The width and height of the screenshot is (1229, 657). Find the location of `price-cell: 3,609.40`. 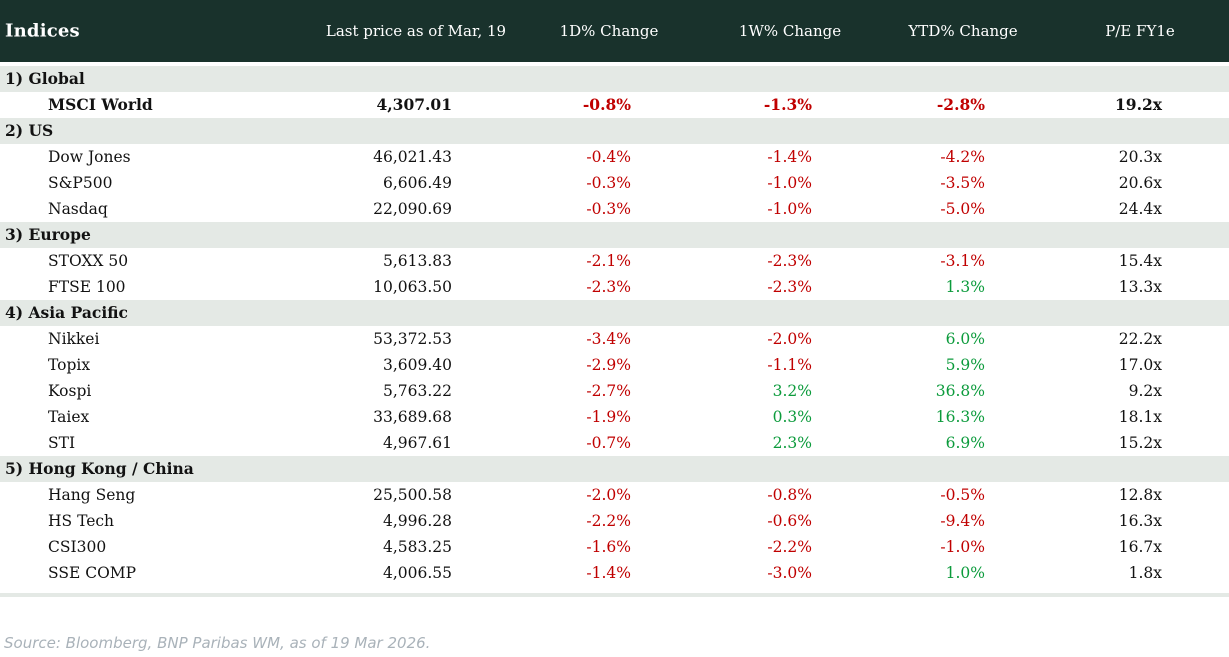

price-cell: 3,609.40 is located at coordinates (417, 365).